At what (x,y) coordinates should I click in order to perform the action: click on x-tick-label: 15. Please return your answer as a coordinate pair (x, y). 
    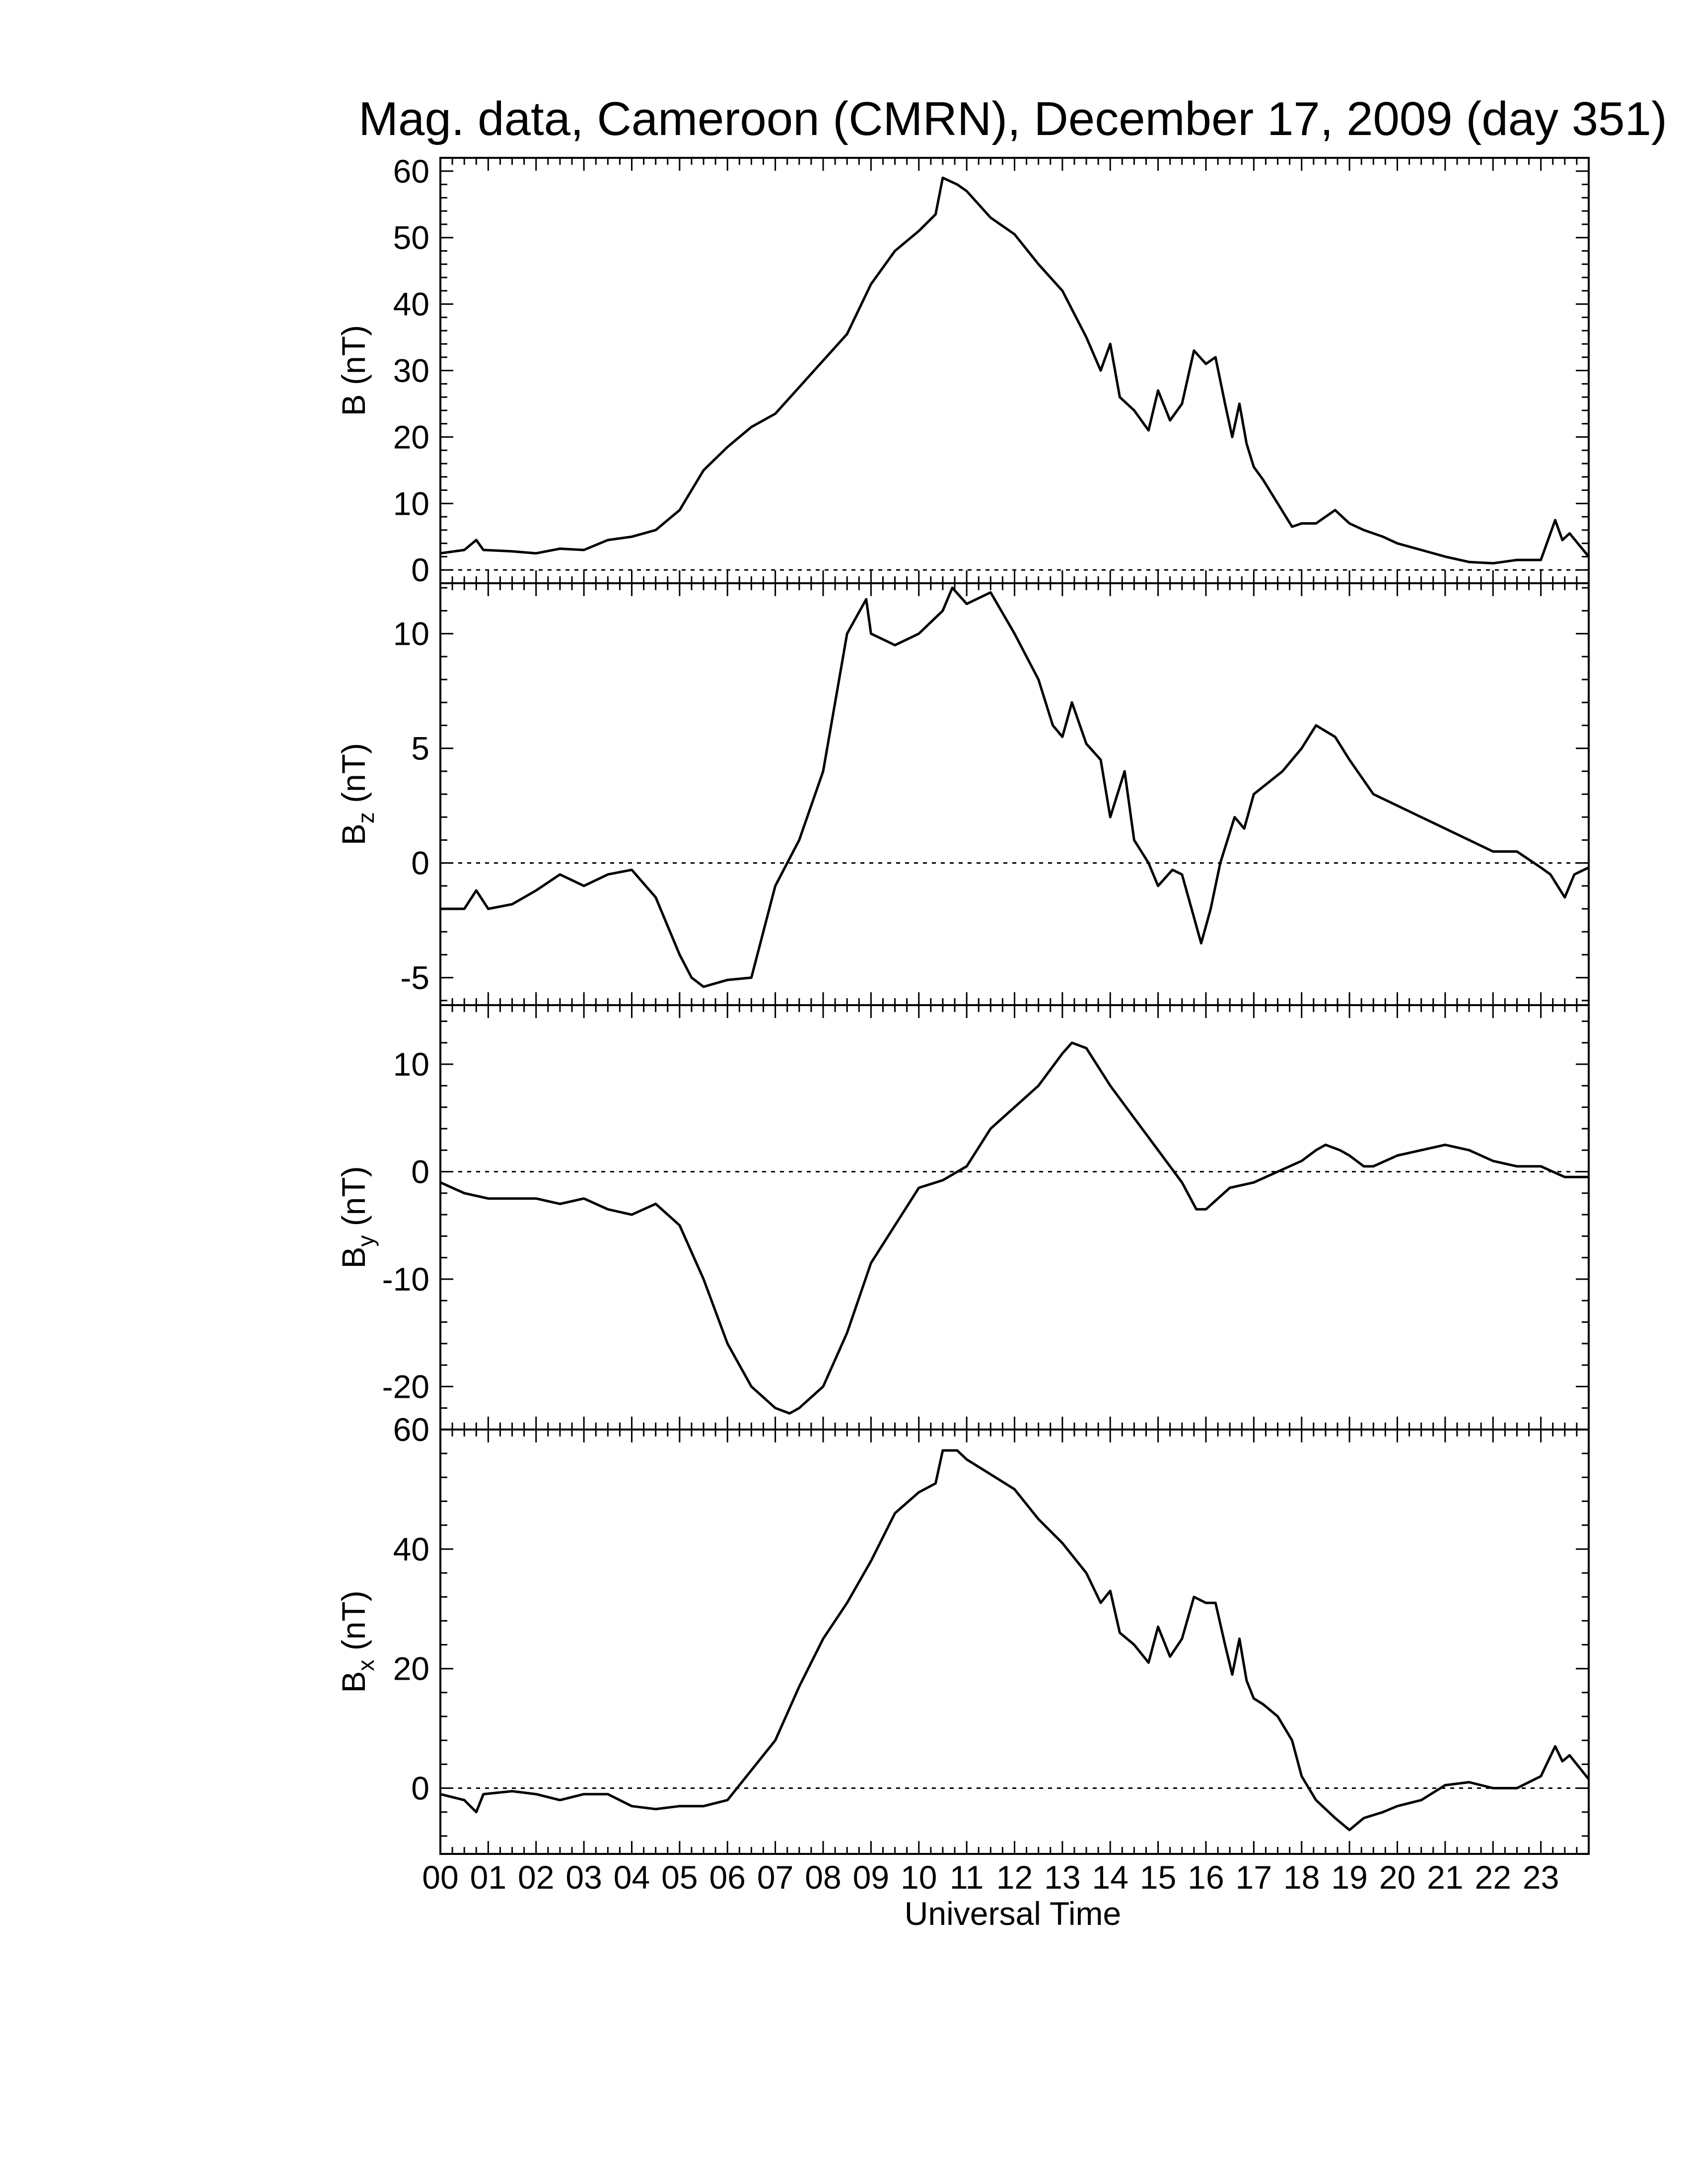
    Looking at the image, I should click on (1158, 1877).